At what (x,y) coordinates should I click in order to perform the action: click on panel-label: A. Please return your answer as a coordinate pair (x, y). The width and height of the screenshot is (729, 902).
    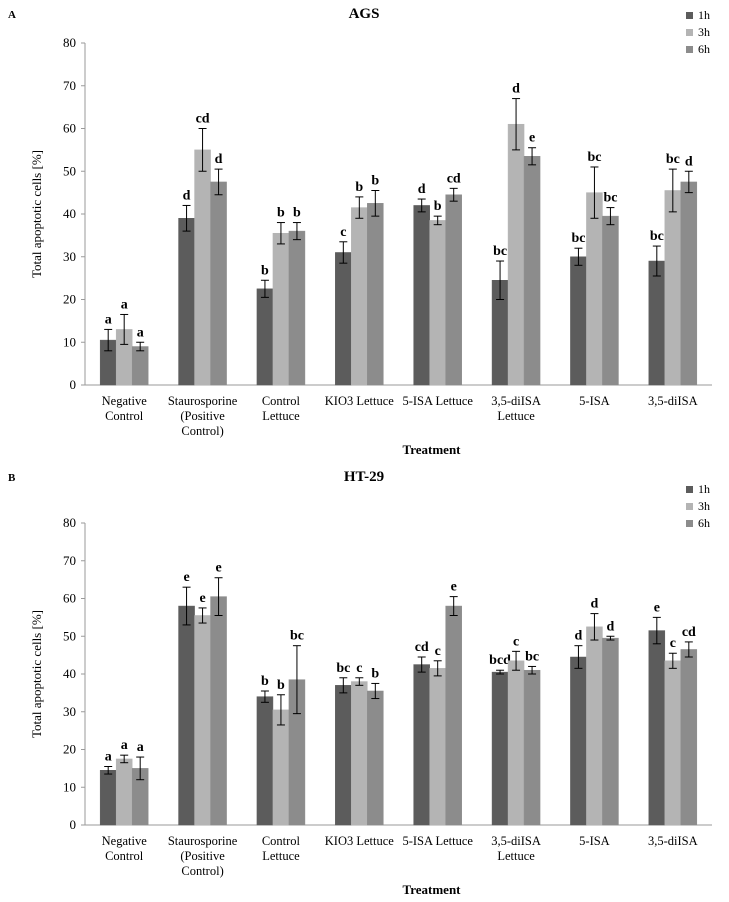
    Looking at the image, I should click on (12, 15).